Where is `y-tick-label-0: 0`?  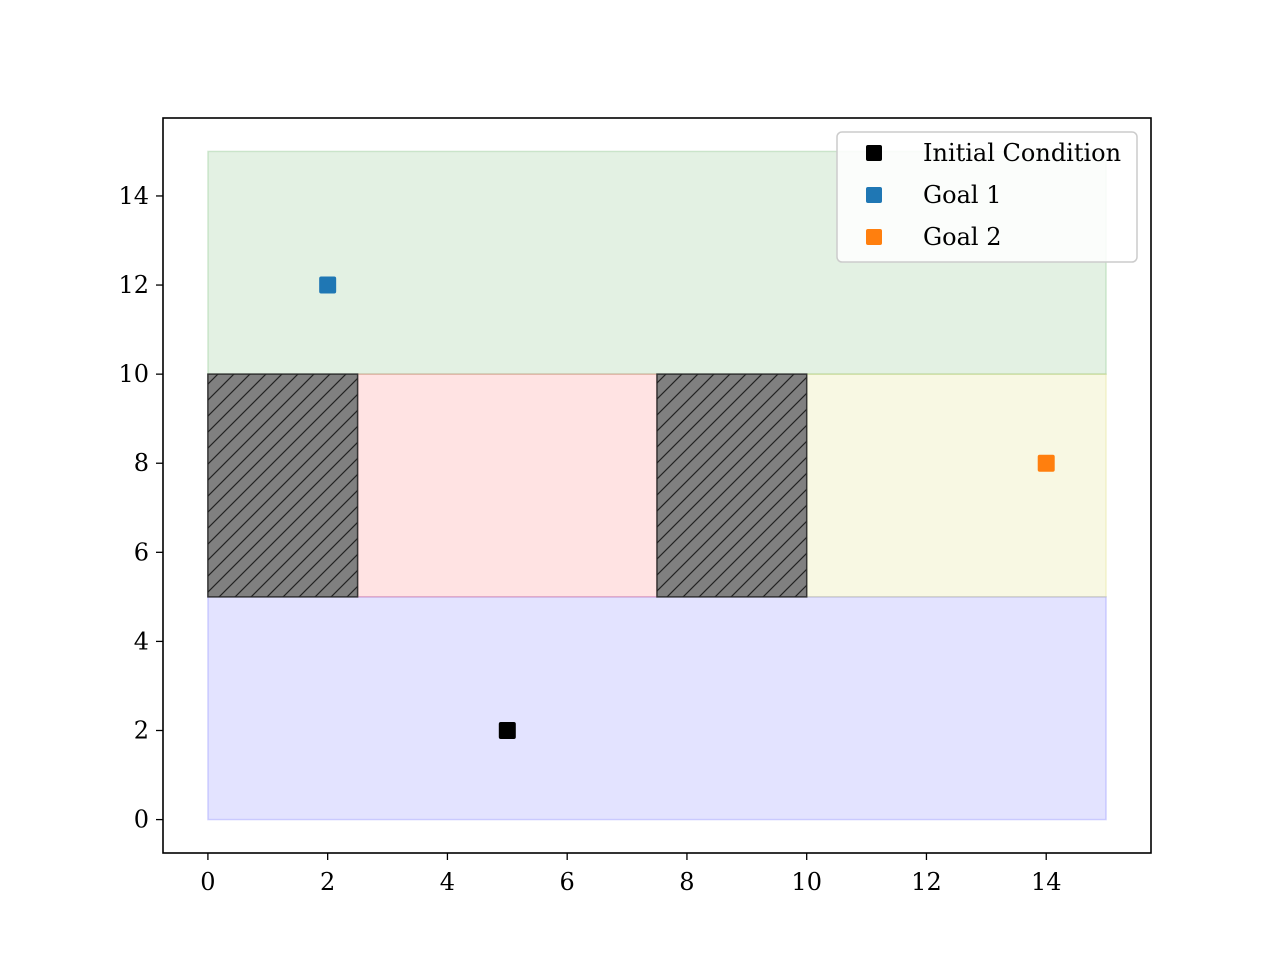 y-tick-label-0: 0 is located at coordinates (141, 820).